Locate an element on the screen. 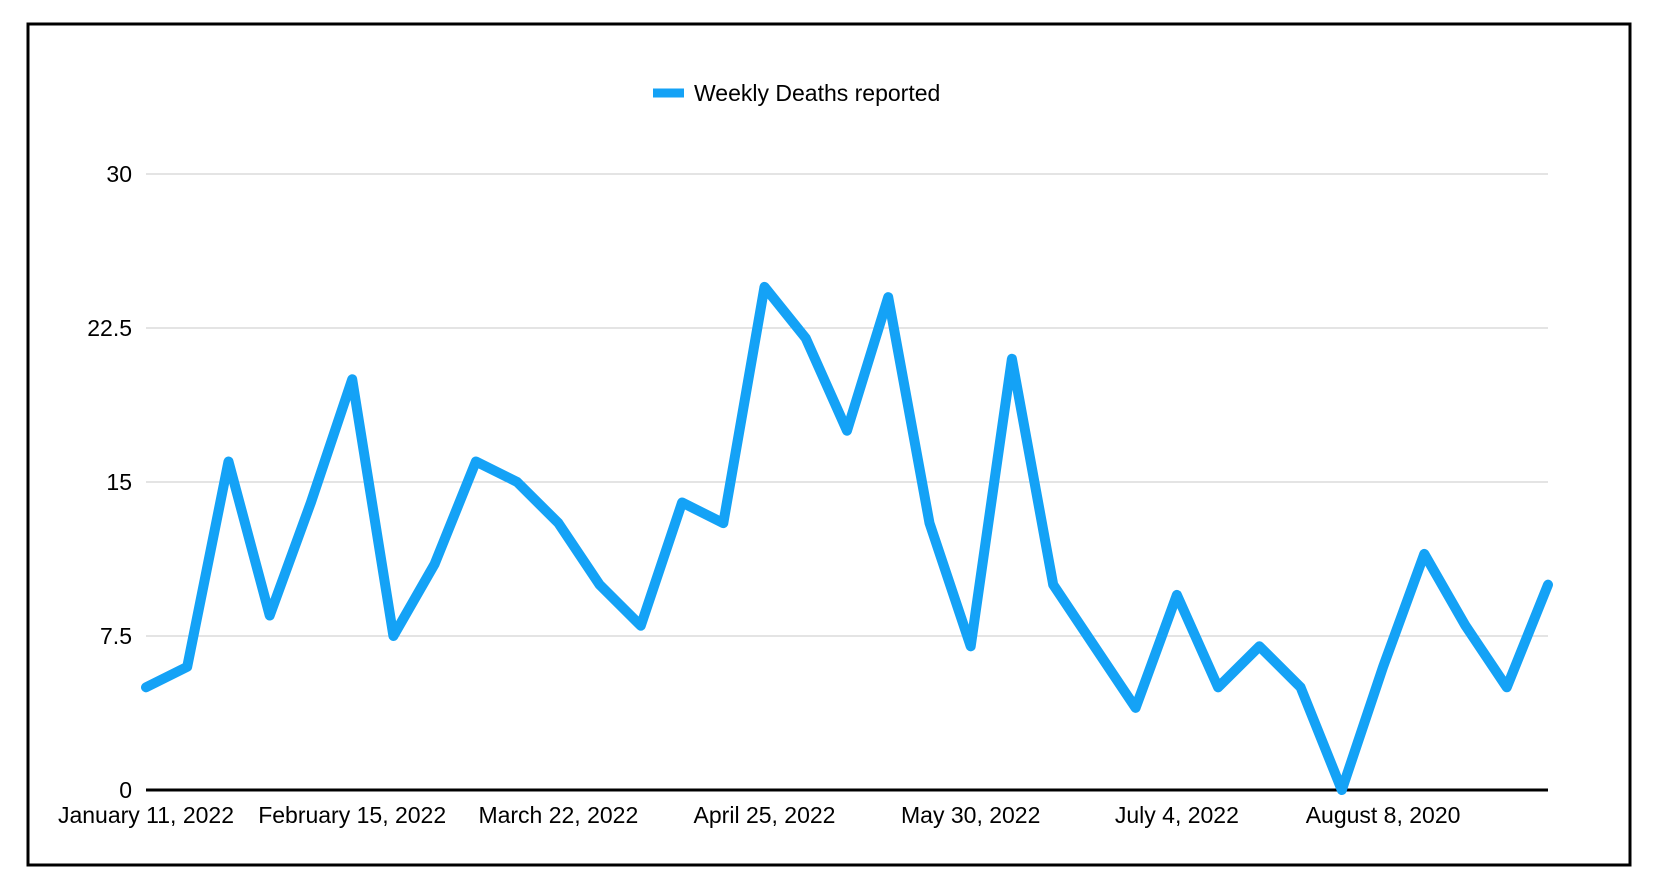 The width and height of the screenshot is (1658, 888). y-tick-label: 22.5 is located at coordinates (109, 328).